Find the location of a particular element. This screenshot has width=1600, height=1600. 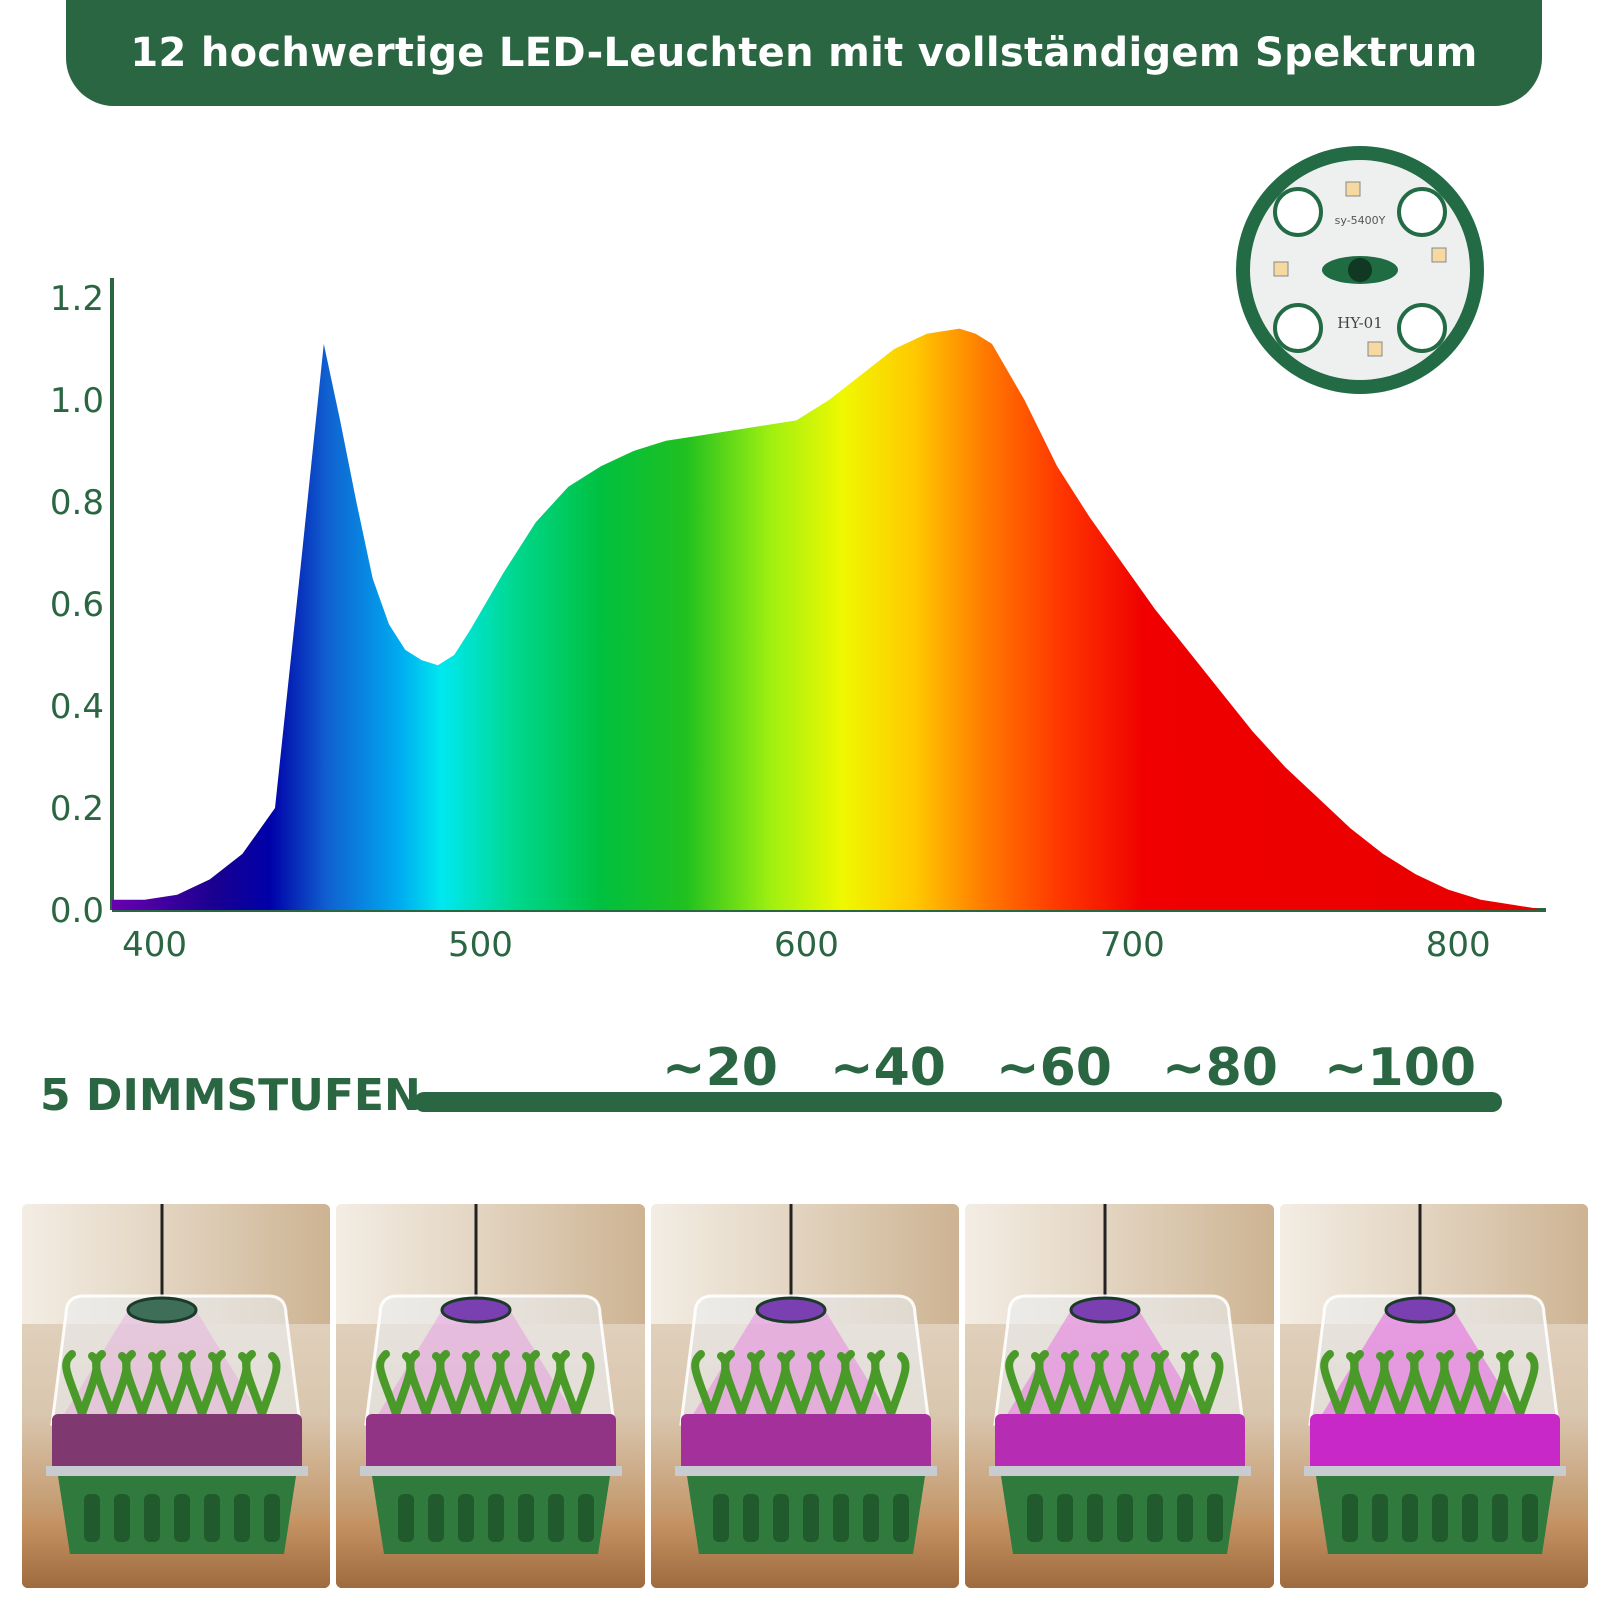

x-tick-label: 600 is located at coordinates (806, 945).